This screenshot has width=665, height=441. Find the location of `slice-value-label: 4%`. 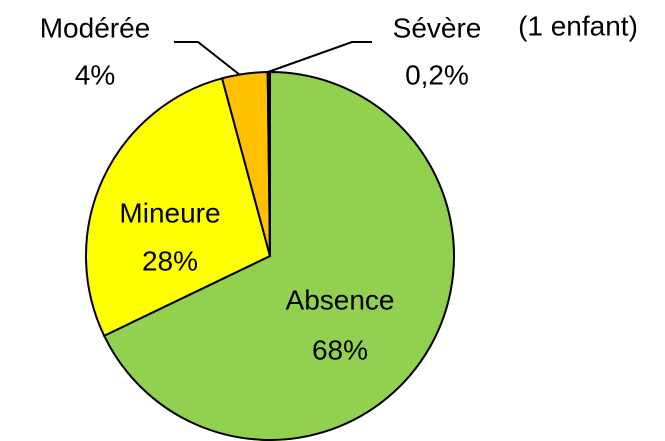

slice-value-label: 4% is located at coordinates (95, 74).